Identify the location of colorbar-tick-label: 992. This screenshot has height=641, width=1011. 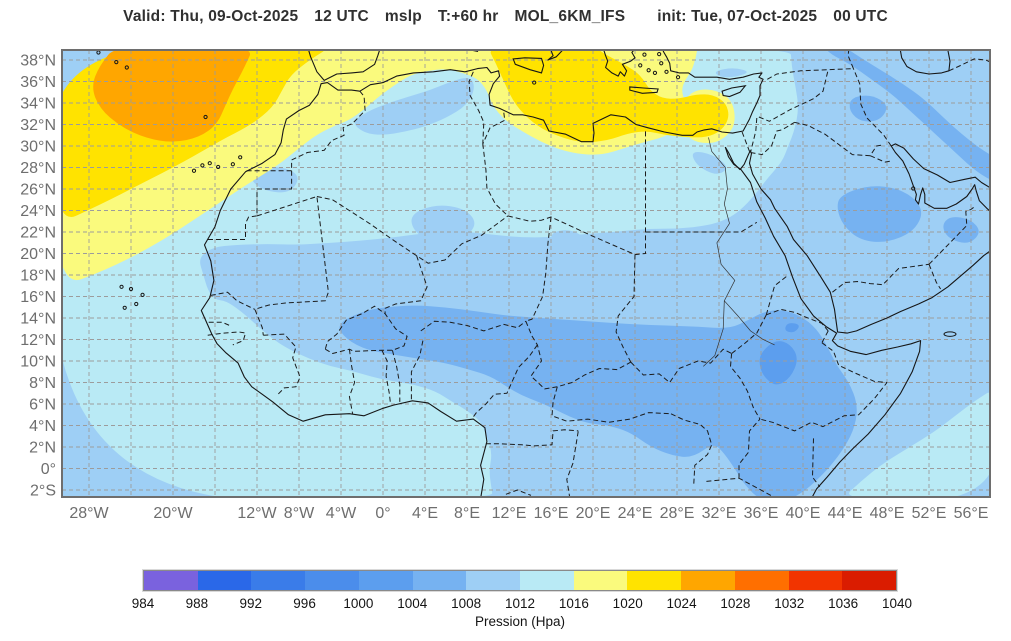
(250, 603).